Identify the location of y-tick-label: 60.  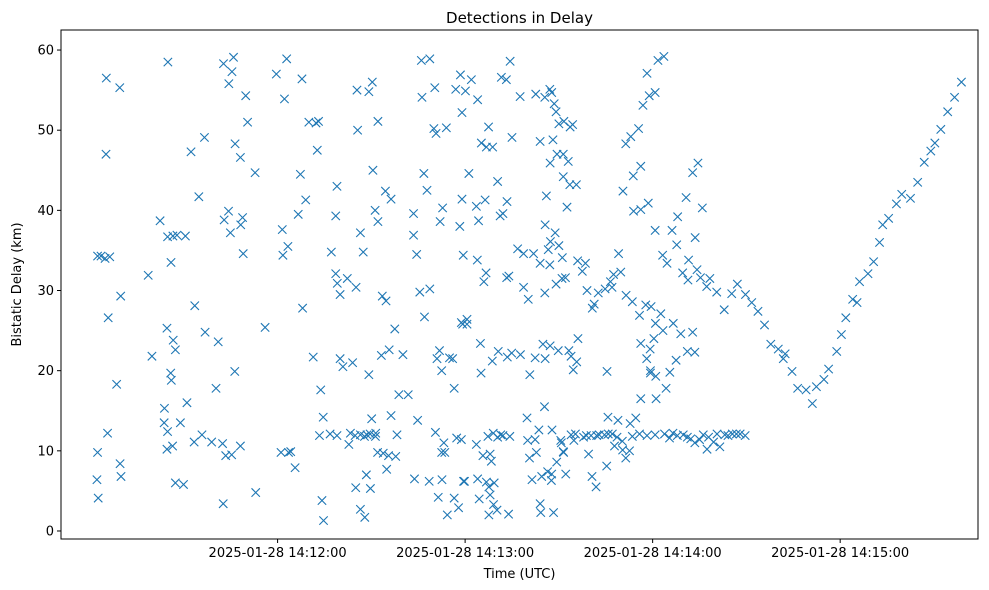
(45, 51).